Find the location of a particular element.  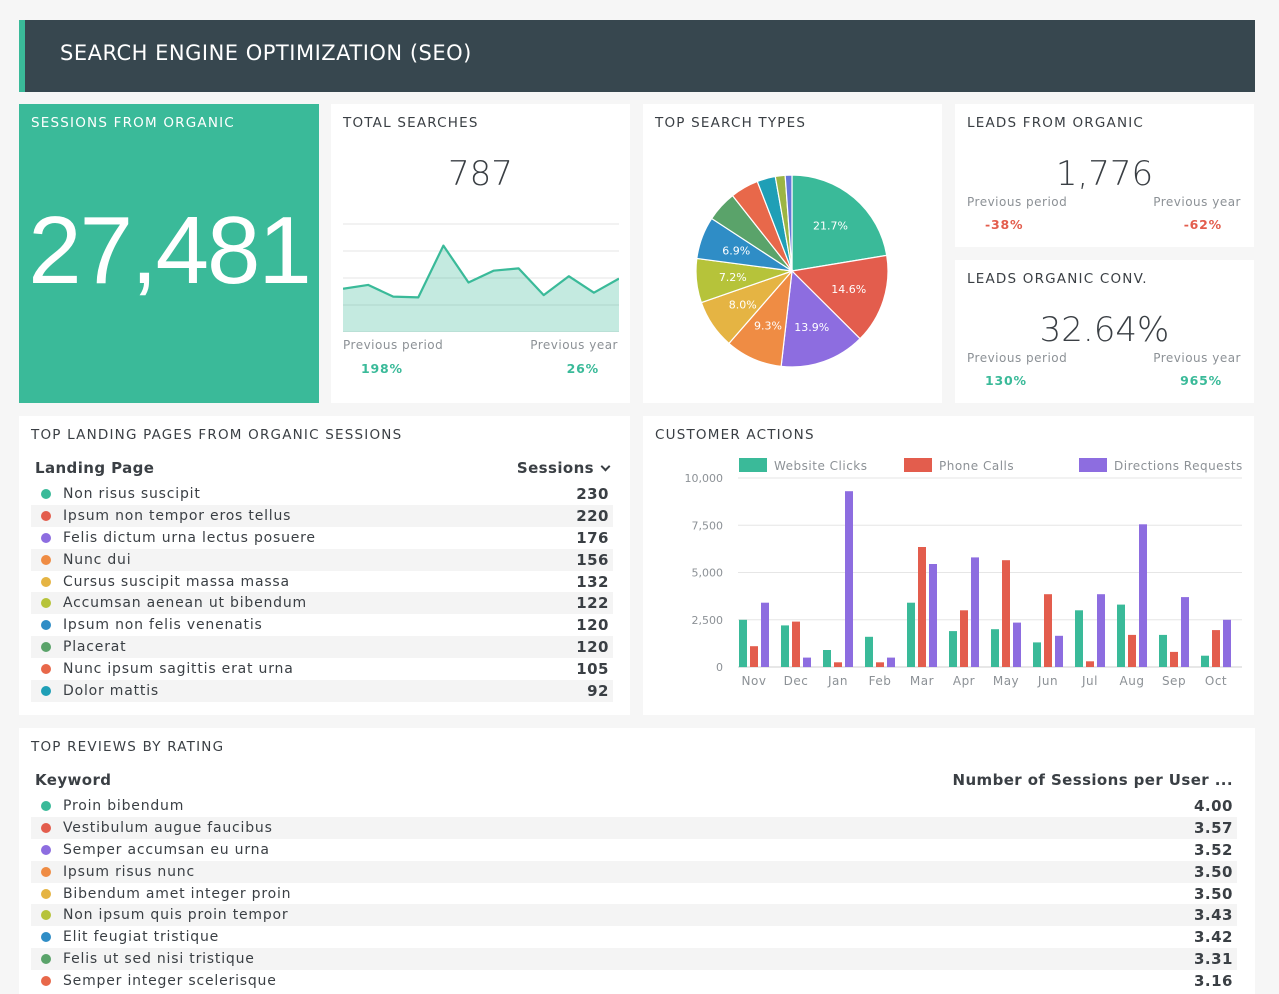

row-label: Nunc dui is located at coordinates (97, 559).